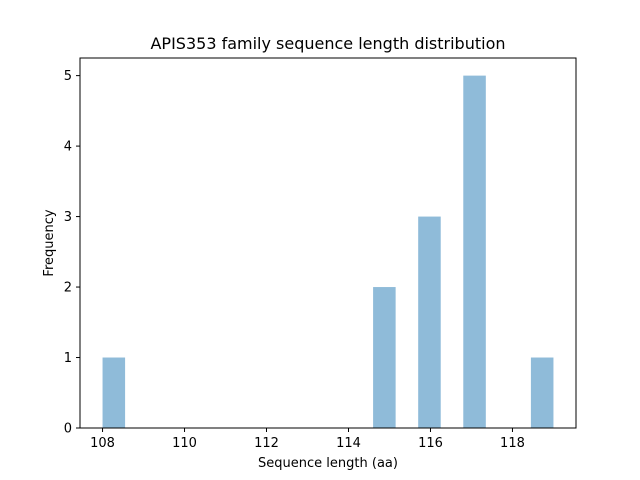 The height and width of the screenshot is (480, 640). What do you see at coordinates (68, 288) in the screenshot?
I see `y-tick-label: 2` at bounding box center [68, 288].